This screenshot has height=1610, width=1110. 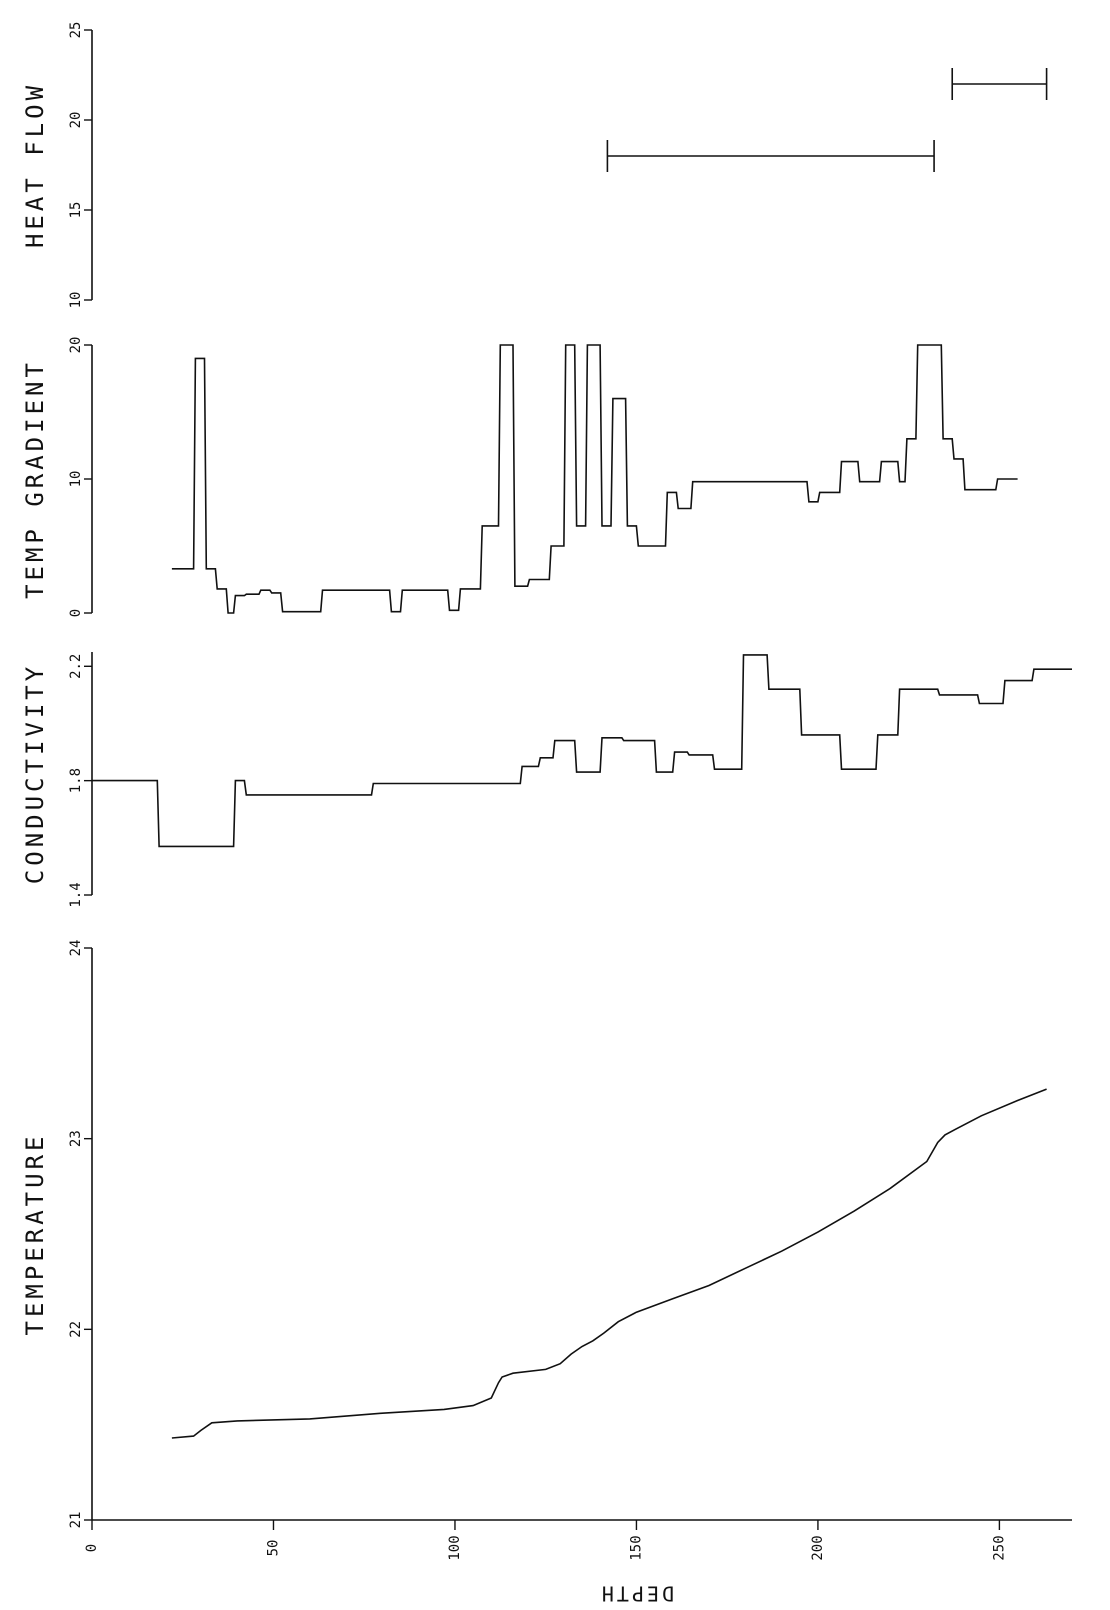 What do you see at coordinates (35, 165) in the screenshot?
I see `heat-flow-title: HEAT FLOW` at bounding box center [35, 165].